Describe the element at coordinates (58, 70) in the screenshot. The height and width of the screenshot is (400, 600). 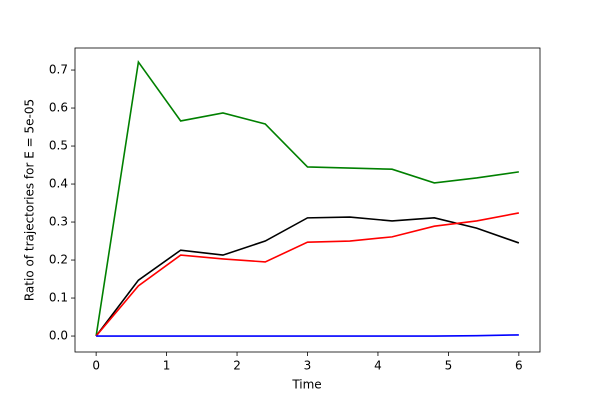
I see `y-tick-label: 0.7` at that location.